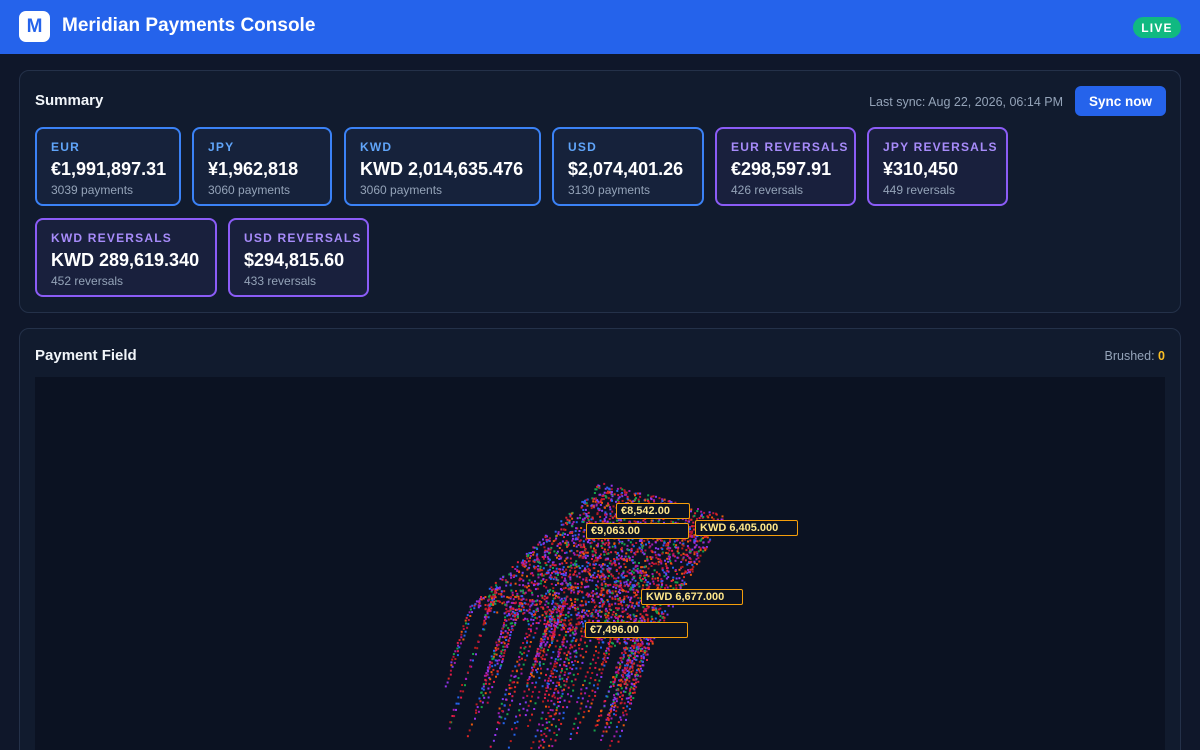 Image resolution: width=1200 pixels, height=750 pixels. What do you see at coordinates (746, 528) in the screenshot?
I see `payment-label: KWD 6,405.000` at bounding box center [746, 528].